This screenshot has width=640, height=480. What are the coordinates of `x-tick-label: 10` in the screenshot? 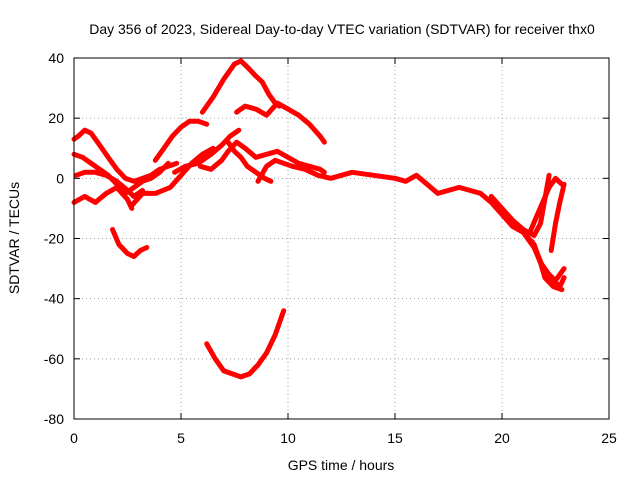 It's located at (288, 438).